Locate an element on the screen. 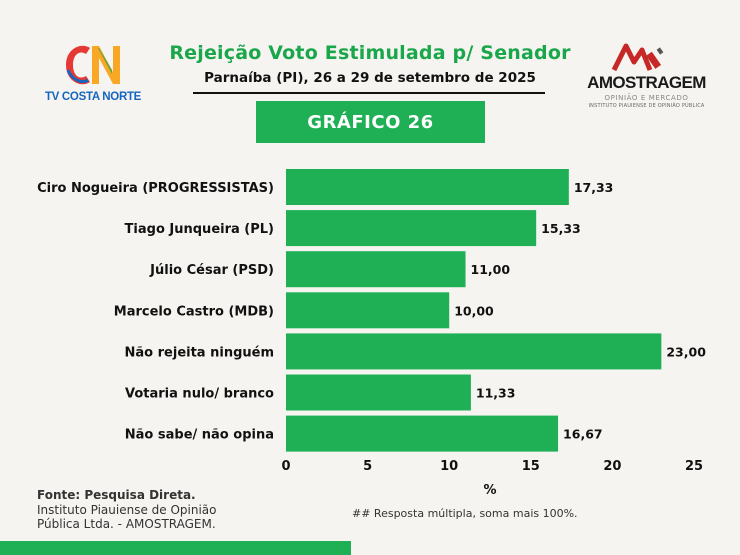 Image resolution: width=740 pixels, height=555 pixels. source-line-1: Instituto Piauiense de Opinião is located at coordinates (127, 509).